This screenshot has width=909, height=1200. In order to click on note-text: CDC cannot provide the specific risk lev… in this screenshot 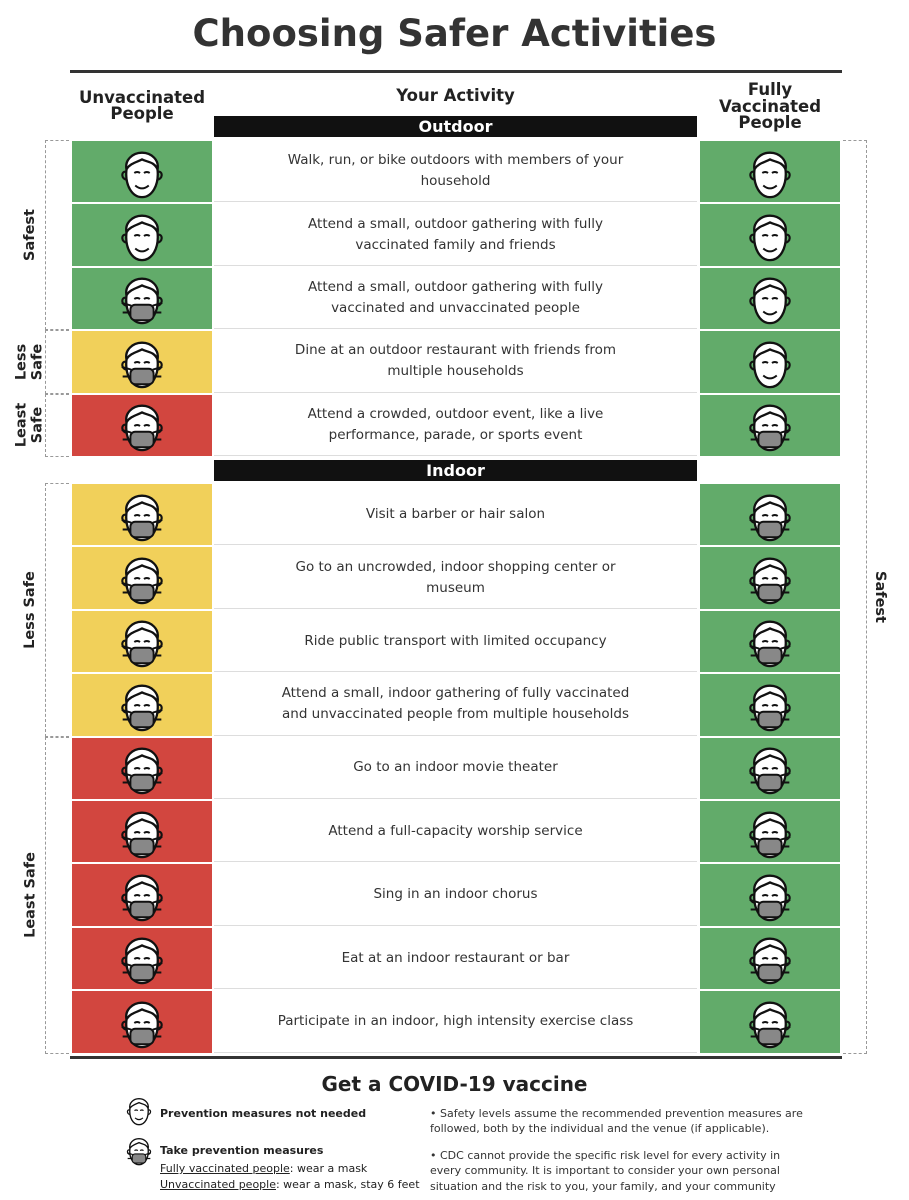, I will do `click(605, 1171)`.